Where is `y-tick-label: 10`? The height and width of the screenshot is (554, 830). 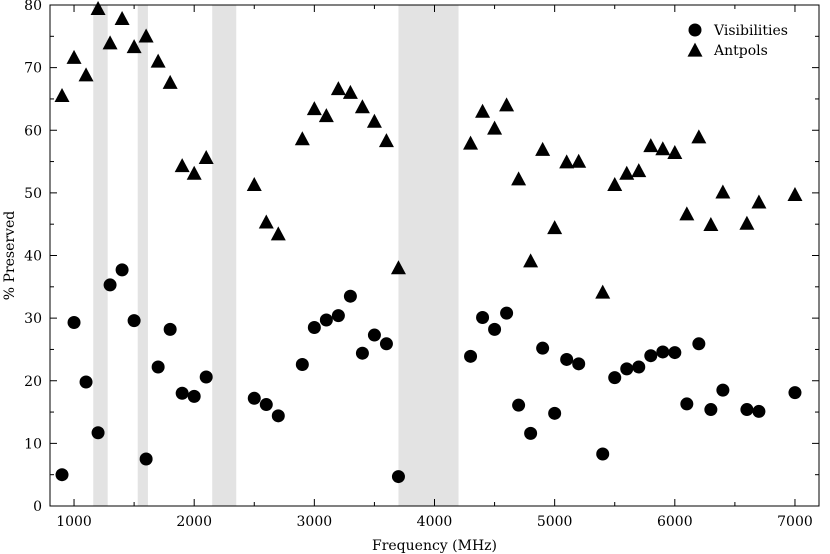 y-tick-label: 10 is located at coordinates (33, 444).